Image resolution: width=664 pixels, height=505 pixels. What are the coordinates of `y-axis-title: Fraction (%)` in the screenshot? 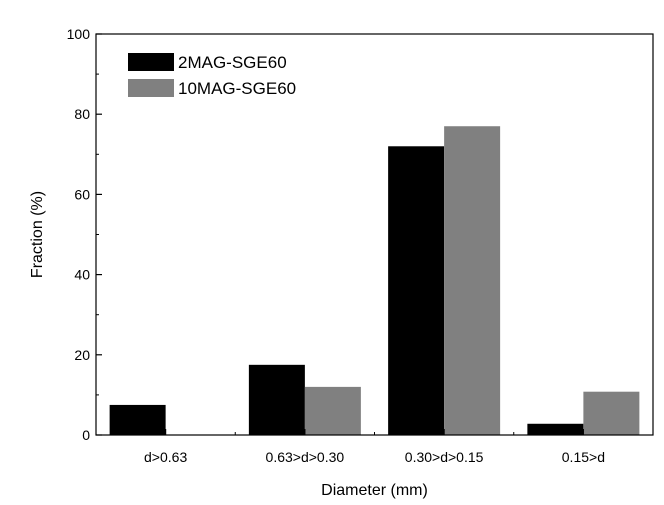 It's located at (37, 234).